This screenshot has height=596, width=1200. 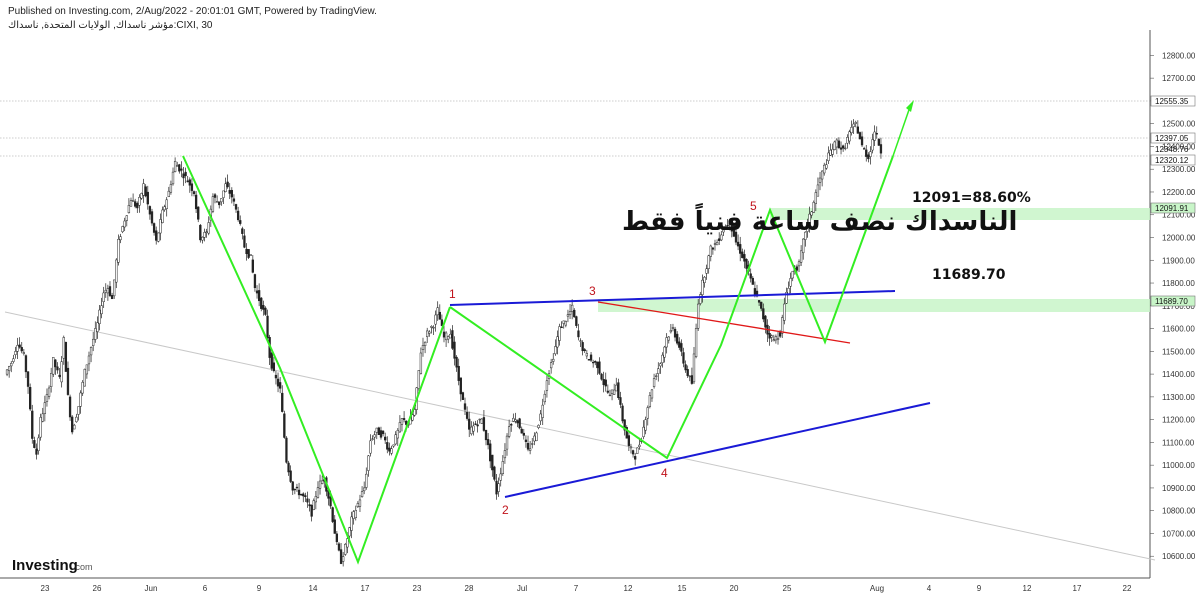 What do you see at coordinates (313, 588) in the screenshot?
I see `x-tick-label: 14` at bounding box center [313, 588].